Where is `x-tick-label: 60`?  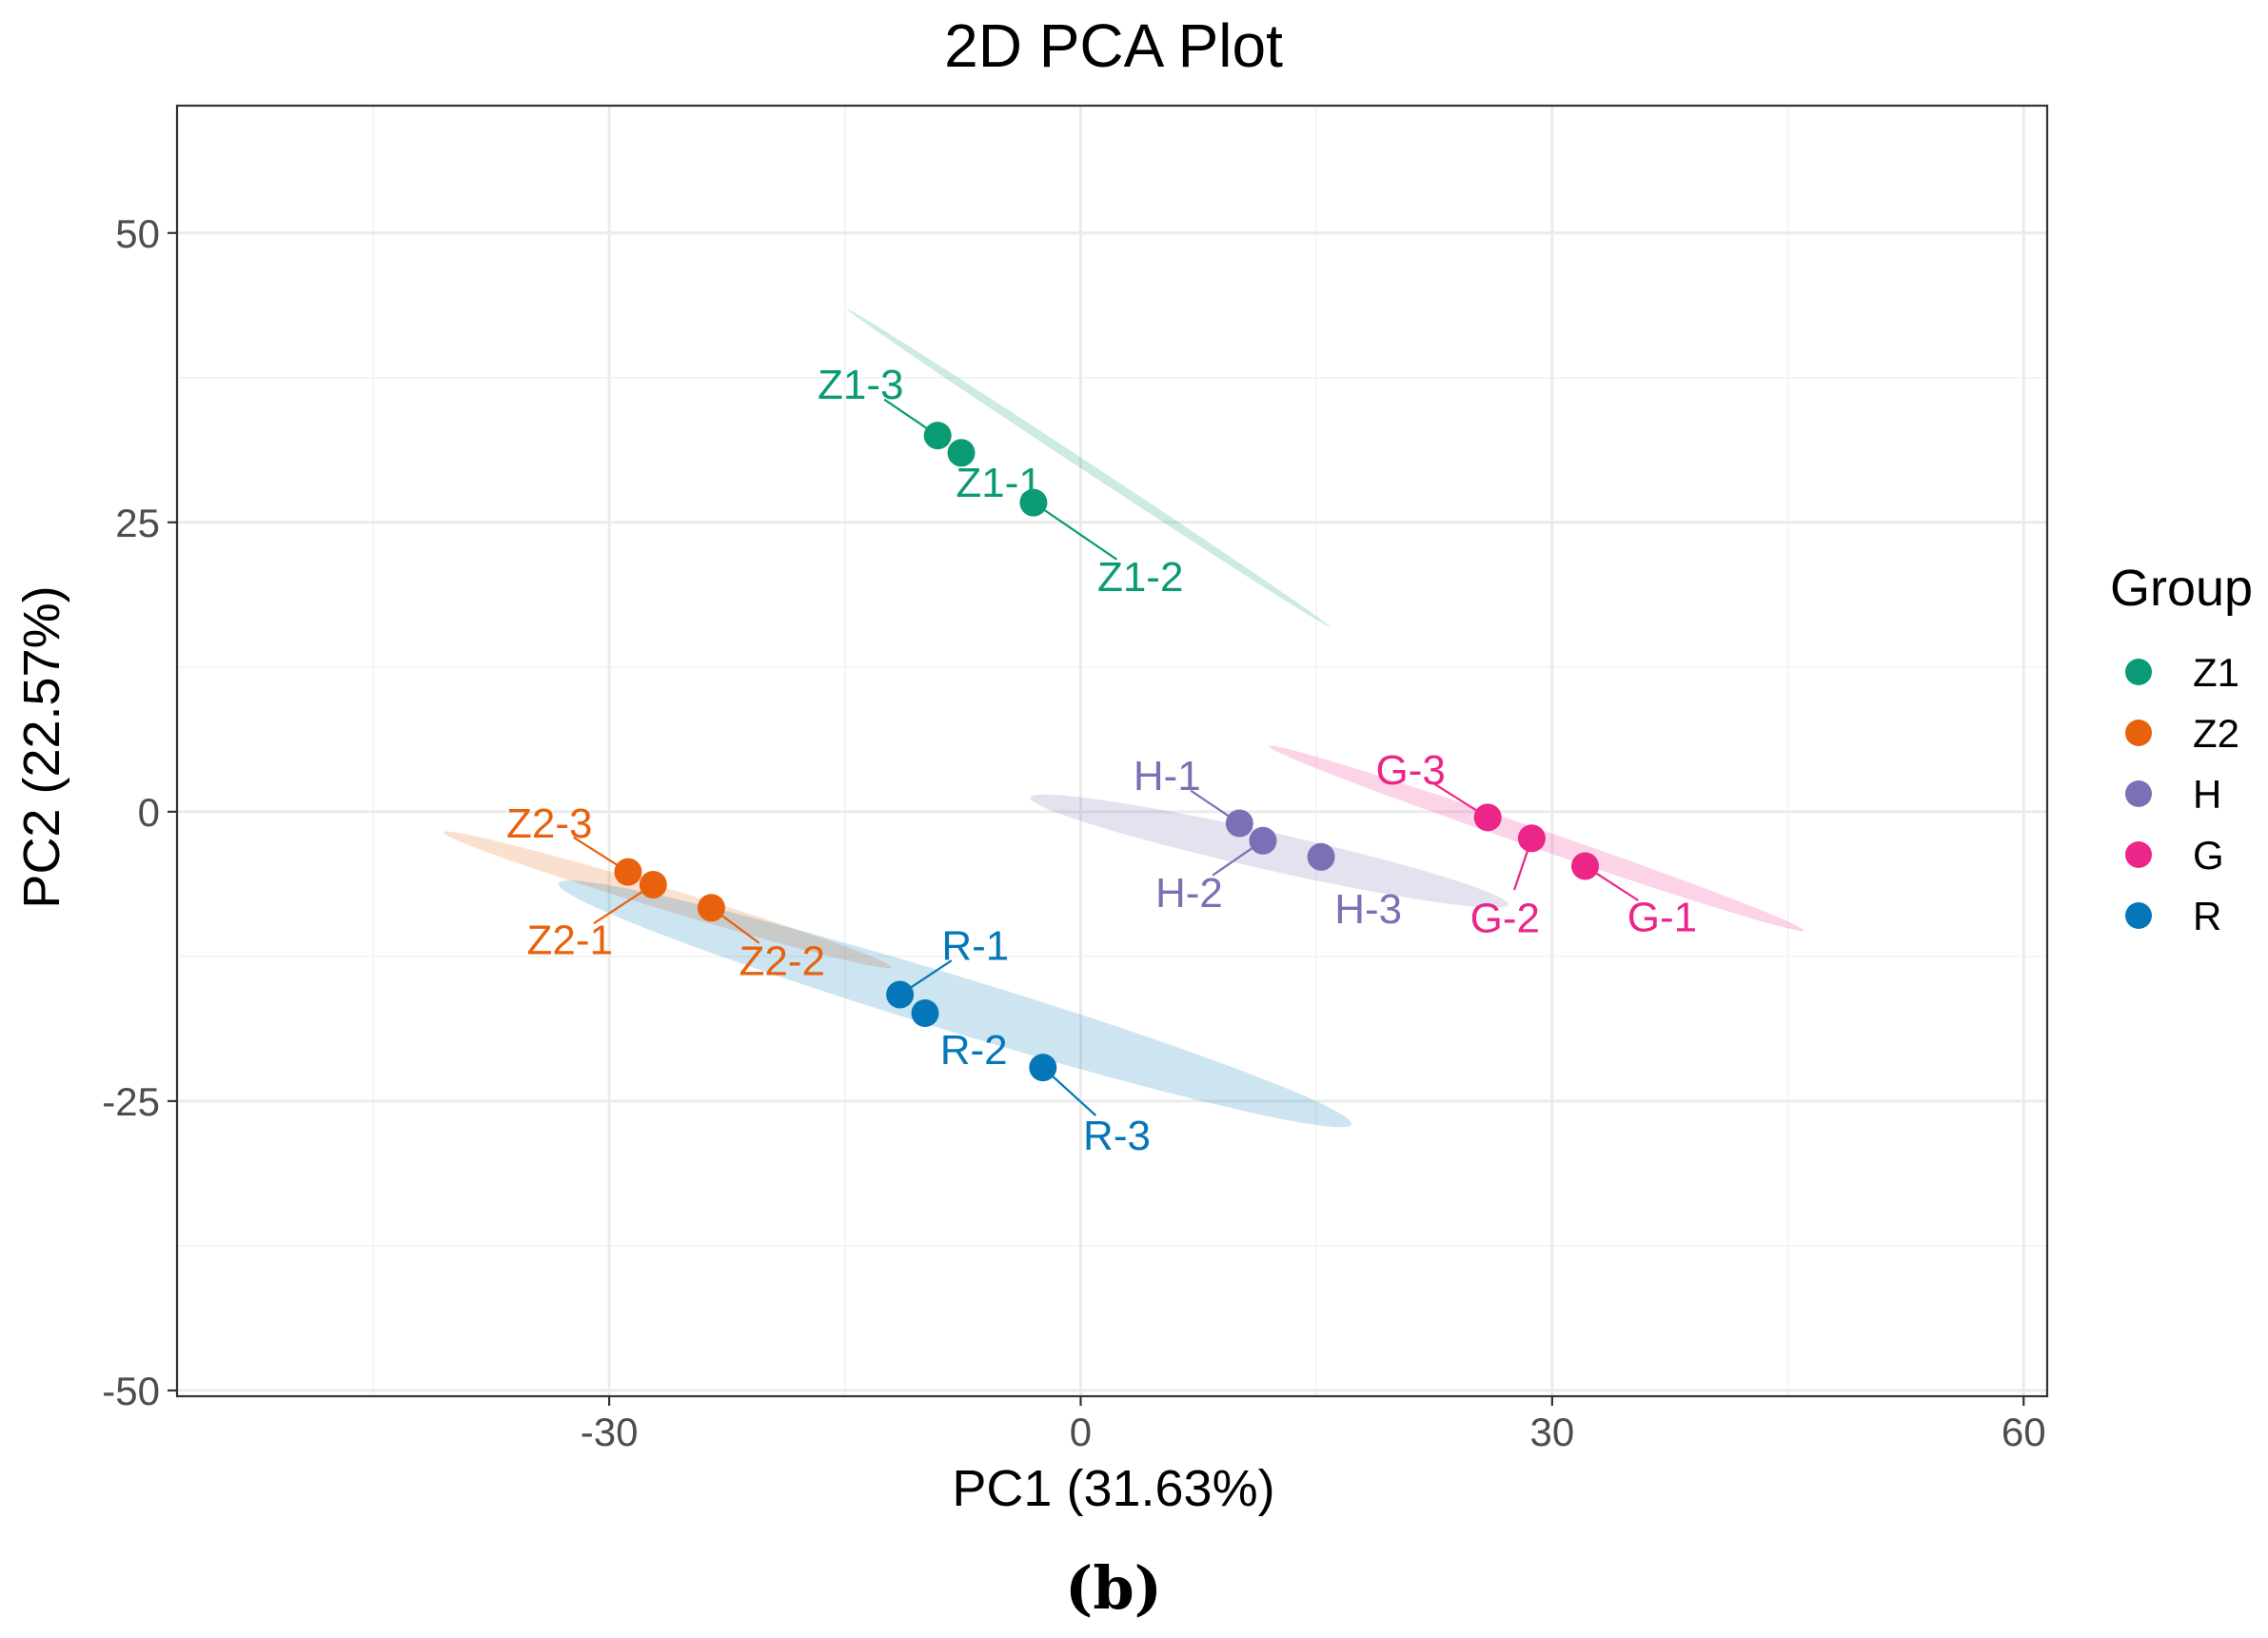
x-tick-label: 60 is located at coordinates (2024, 1432).